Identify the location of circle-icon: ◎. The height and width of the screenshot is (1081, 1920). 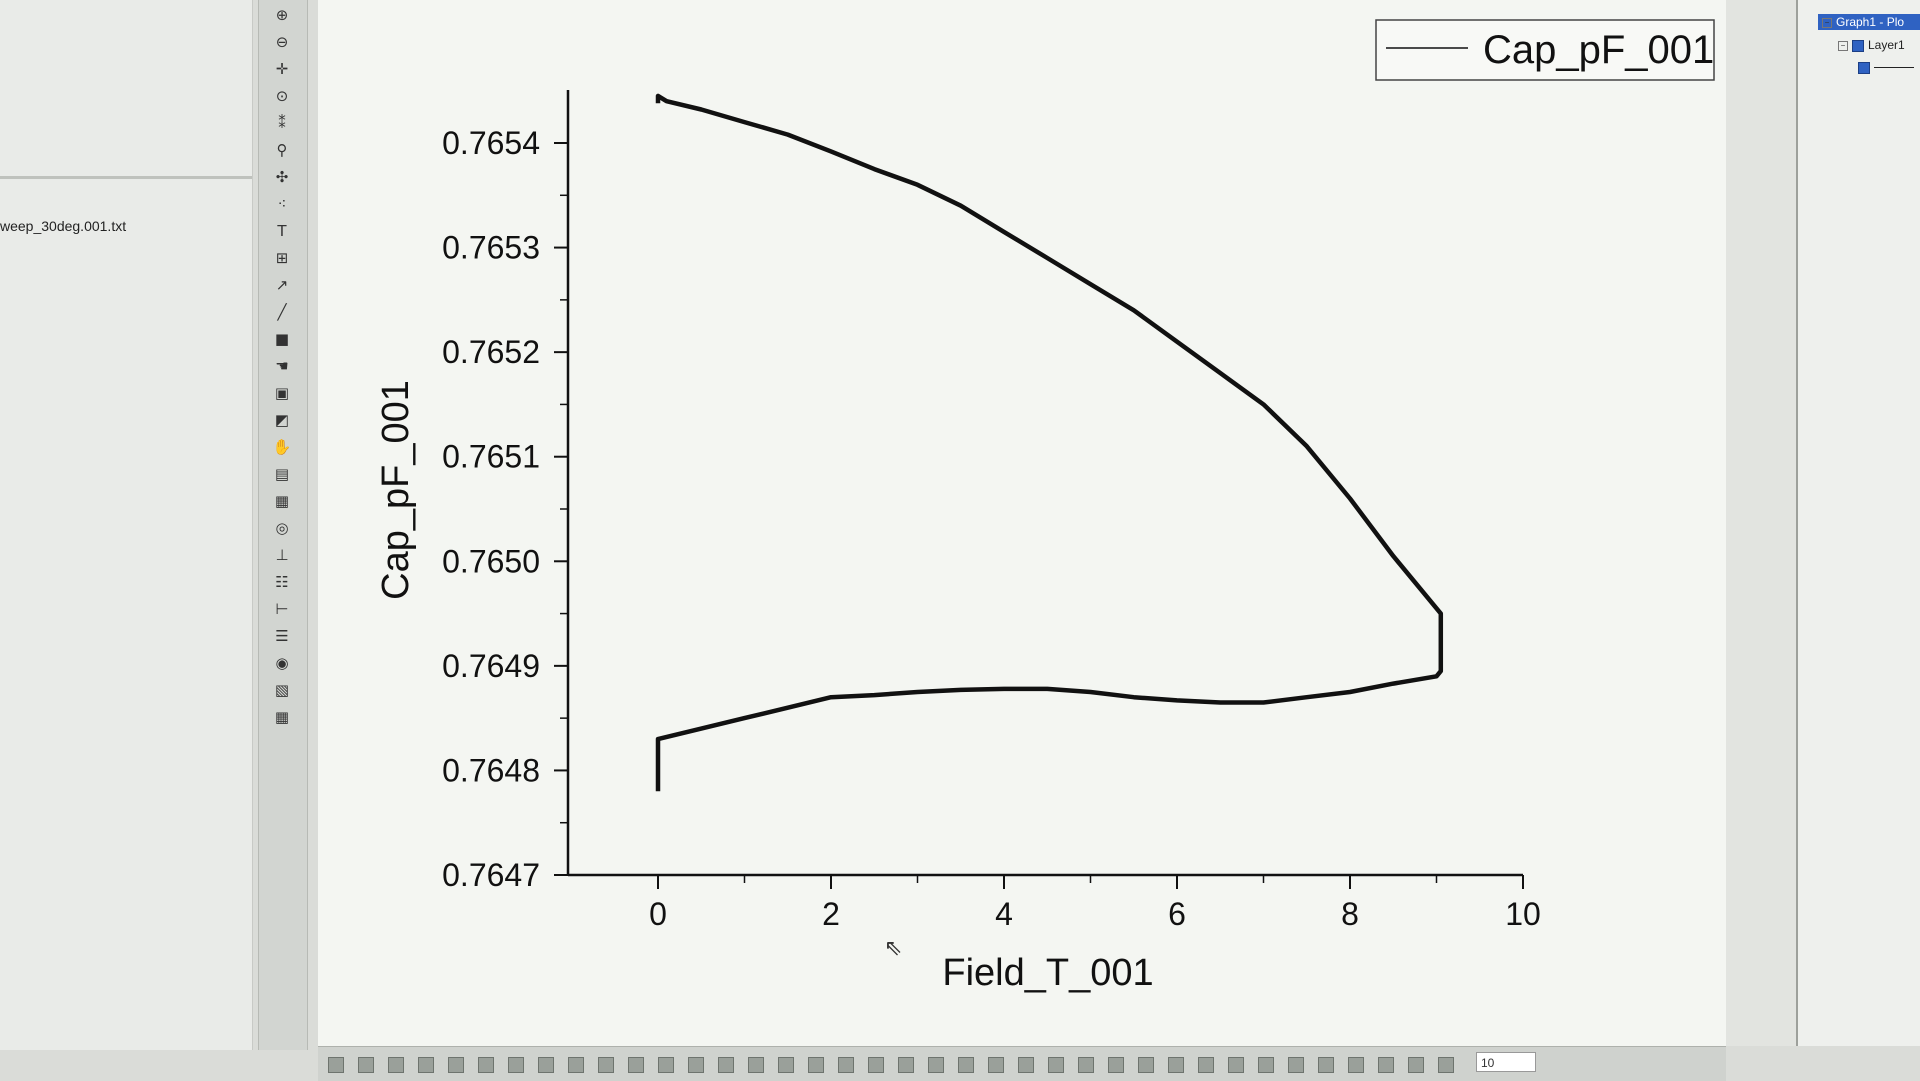
(282, 528).